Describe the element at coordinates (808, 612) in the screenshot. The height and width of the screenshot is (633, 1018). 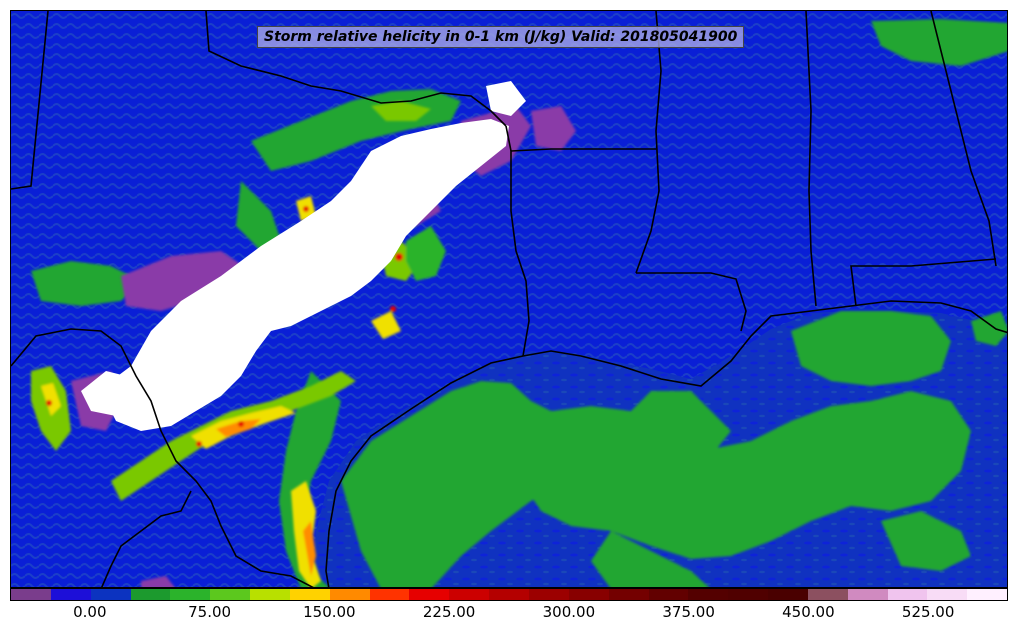
I see `colorbar-tick-label: 450.00` at that location.